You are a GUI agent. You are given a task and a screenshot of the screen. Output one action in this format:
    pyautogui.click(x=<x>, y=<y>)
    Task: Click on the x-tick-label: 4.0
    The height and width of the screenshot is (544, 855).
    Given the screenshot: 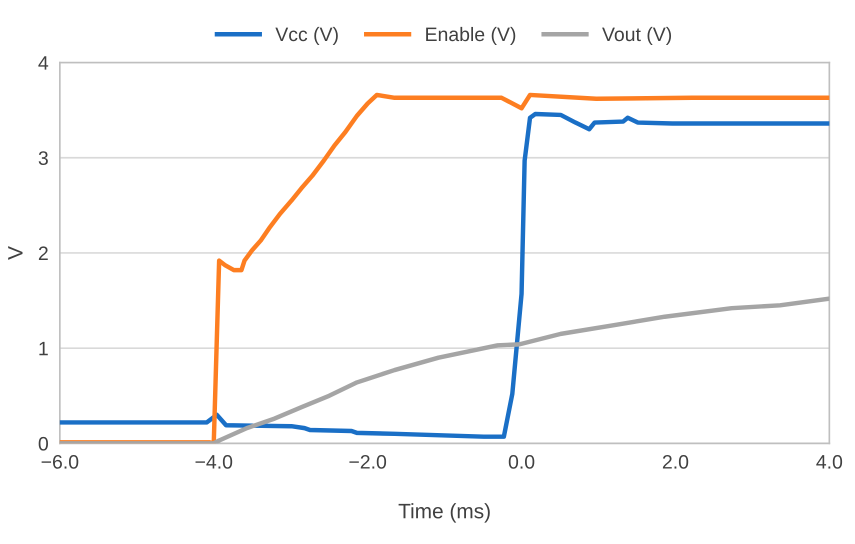 What is the action you would take?
    pyautogui.click(x=829, y=461)
    